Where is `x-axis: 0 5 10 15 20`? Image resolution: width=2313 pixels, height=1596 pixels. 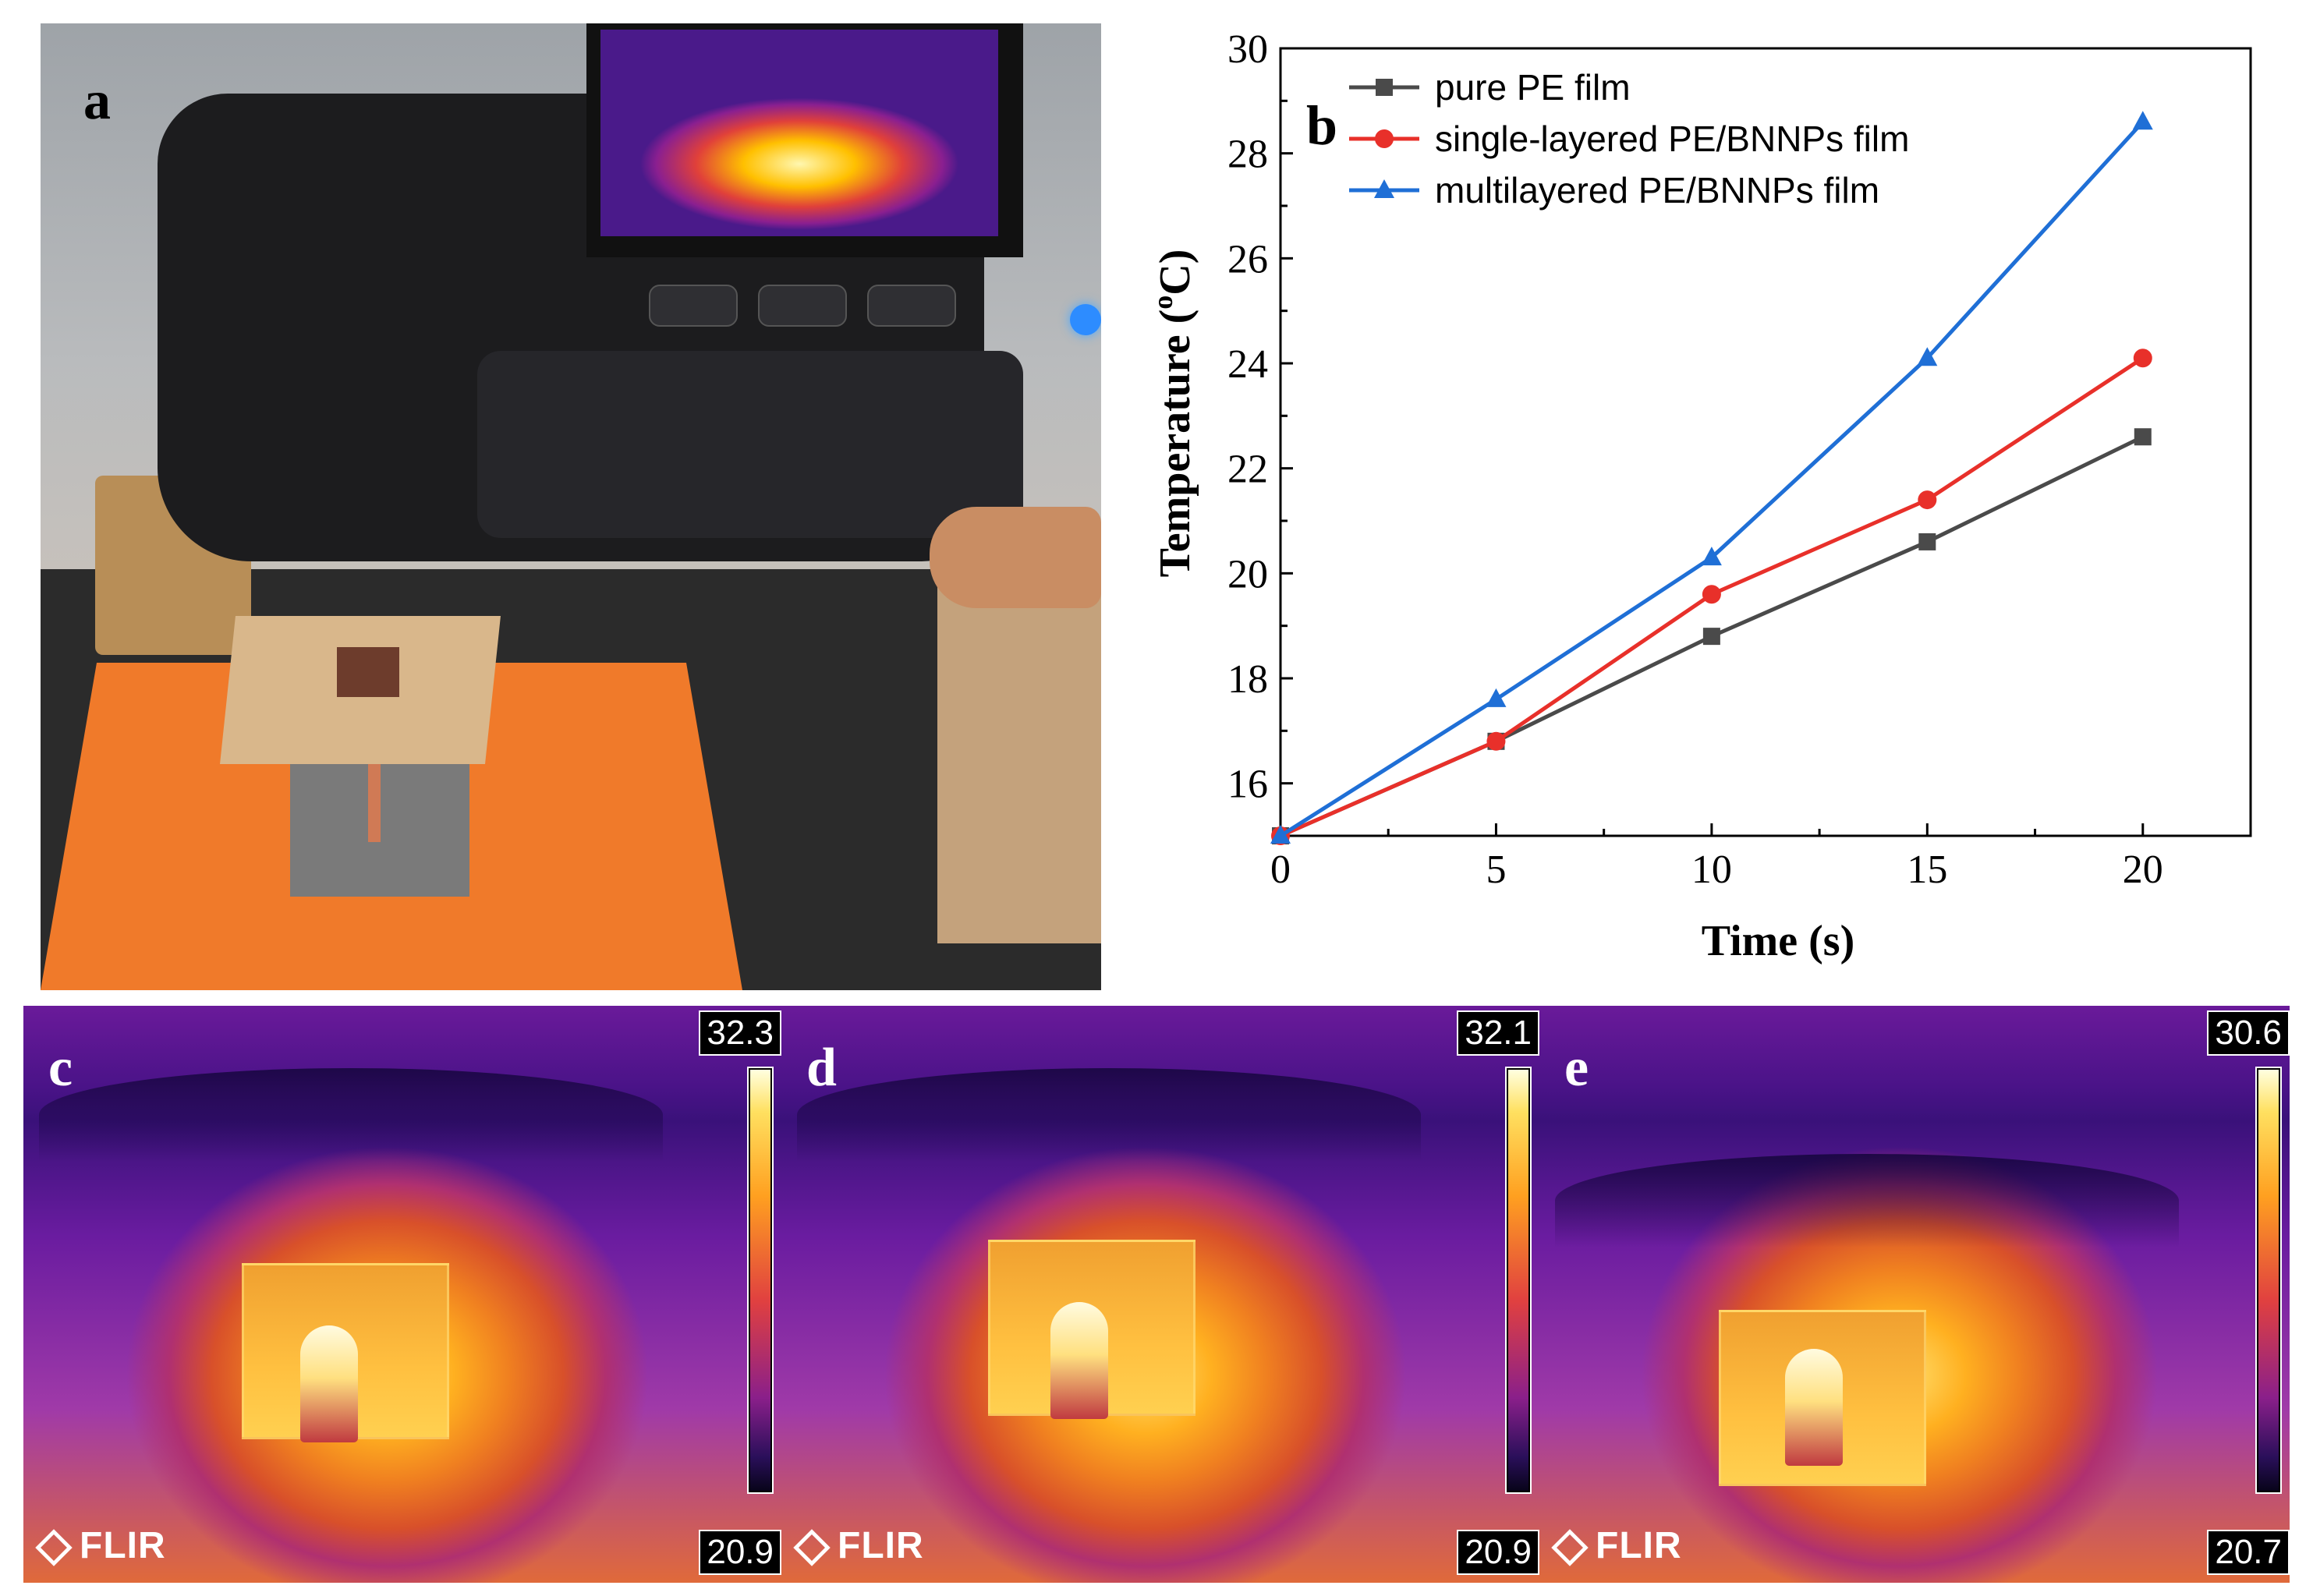
x-axis: 0 5 10 15 20 is located at coordinates (1717, 857).